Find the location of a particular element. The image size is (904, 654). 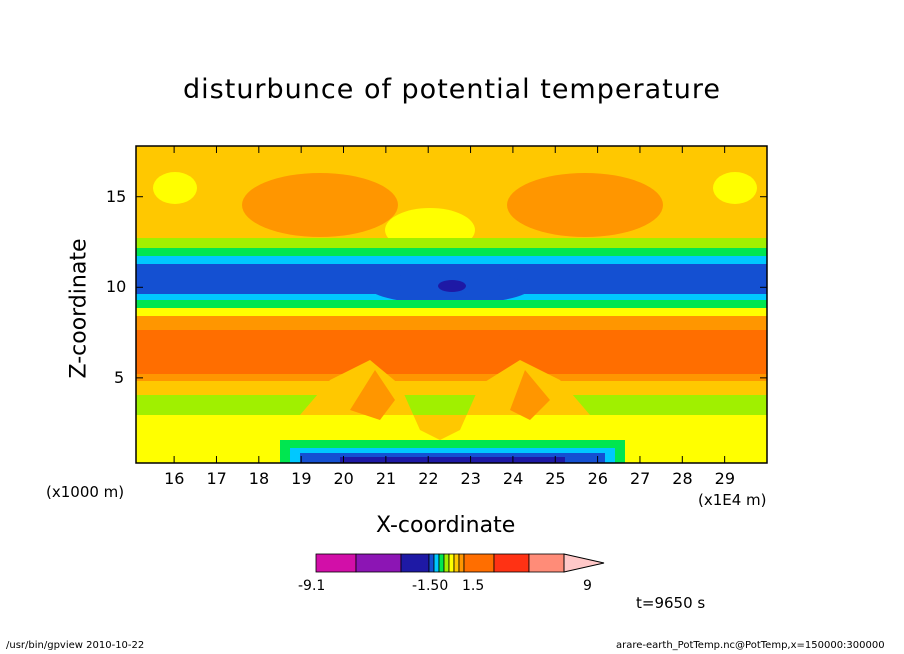

band-green-upper is located at coordinates (451, 252).